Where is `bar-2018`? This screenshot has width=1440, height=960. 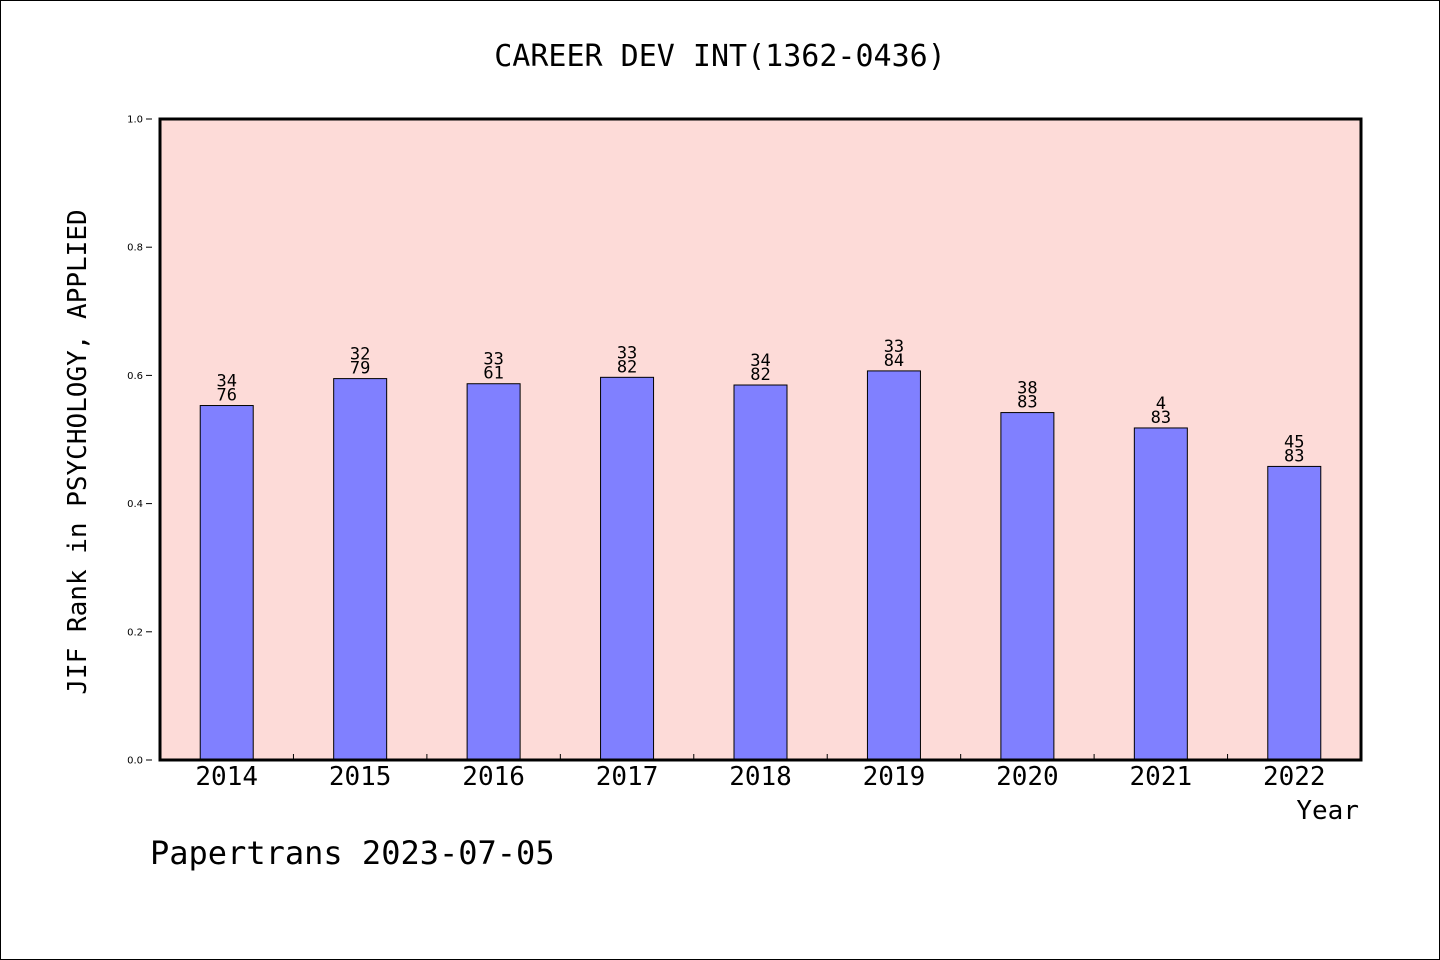 bar-2018 is located at coordinates (760, 572).